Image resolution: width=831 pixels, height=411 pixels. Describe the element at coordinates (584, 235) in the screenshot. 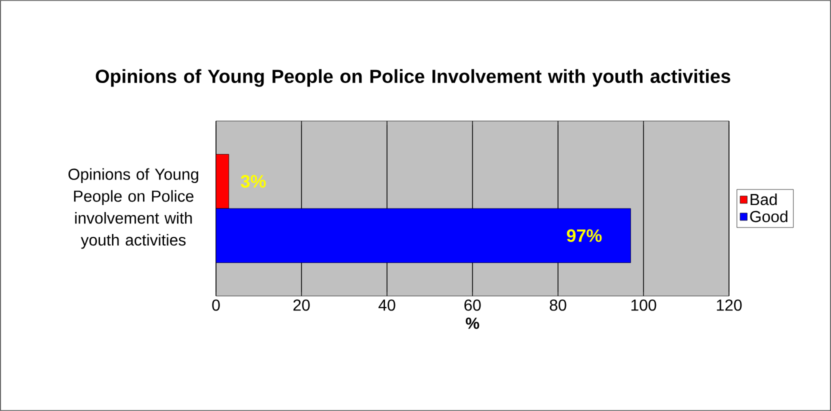

I see `data-label: 97%` at that location.